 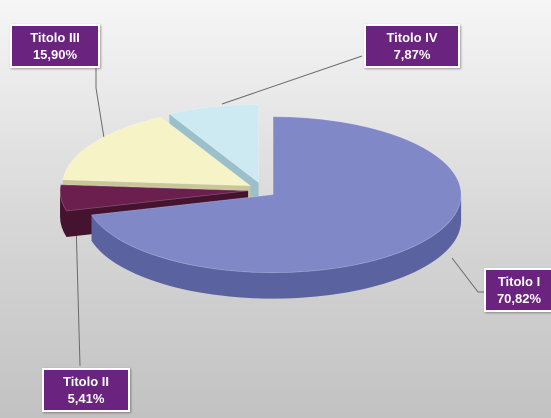 I want to click on label-titolo-i-value: 70,82%, so click(x=519, y=298).